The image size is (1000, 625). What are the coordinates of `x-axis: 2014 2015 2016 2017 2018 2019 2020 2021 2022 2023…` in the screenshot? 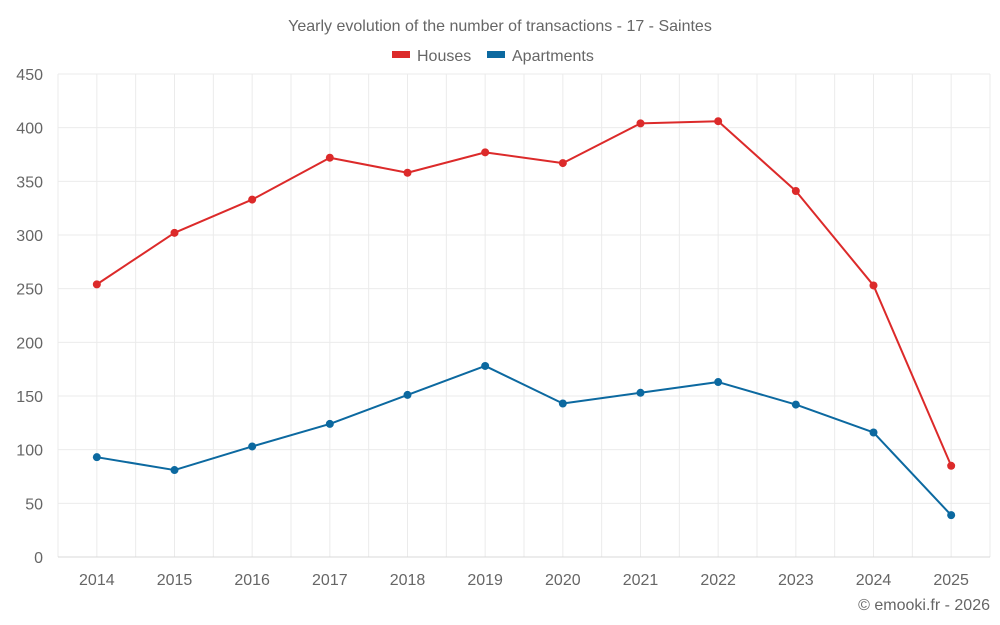 It's located at (524, 572).